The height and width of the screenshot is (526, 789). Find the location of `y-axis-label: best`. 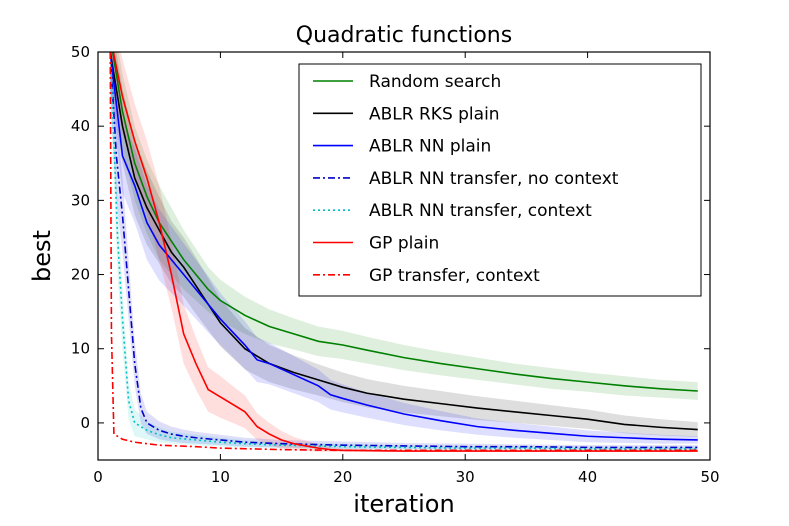

y-axis-label: best is located at coordinates (42, 256).